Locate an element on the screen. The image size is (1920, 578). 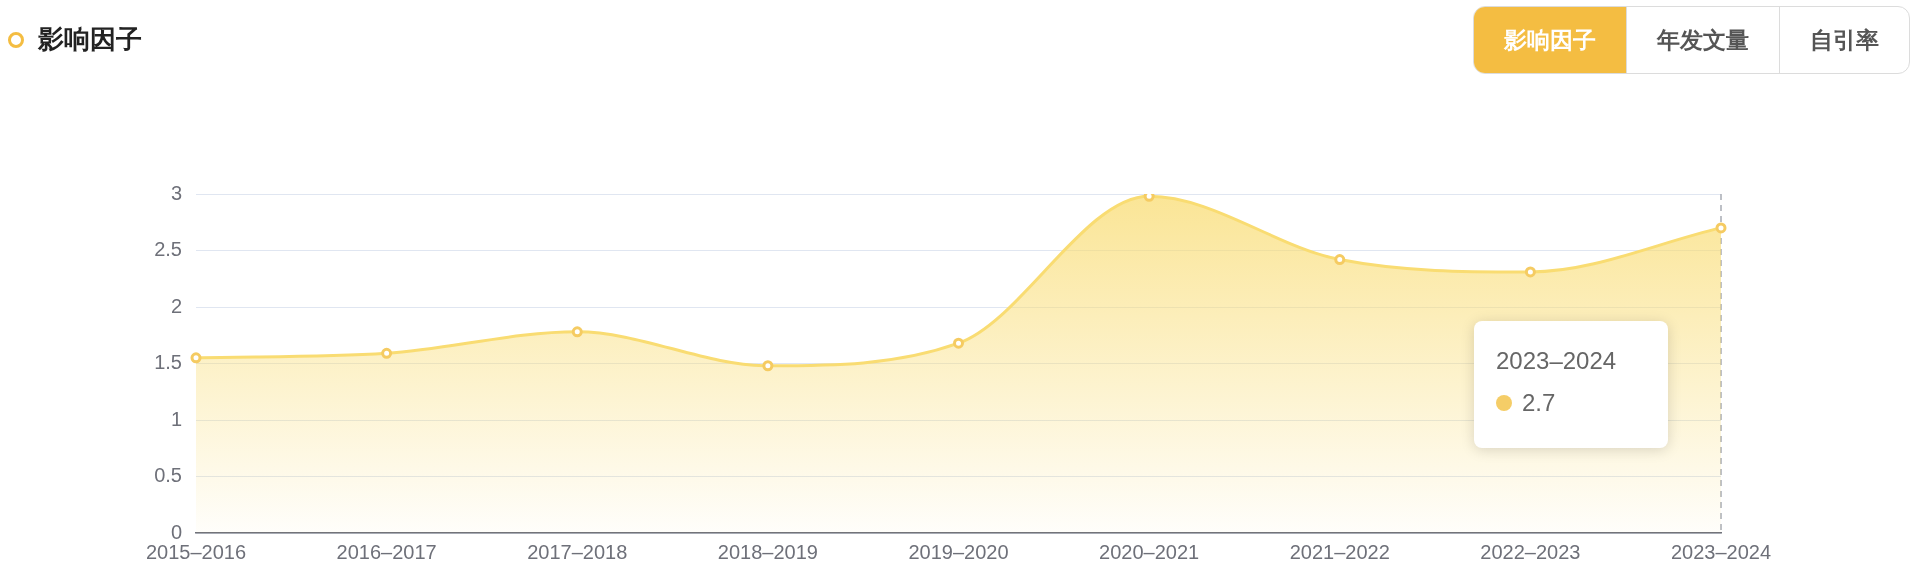
x-tick-label: 2023–2024 is located at coordinates (1721, 551).